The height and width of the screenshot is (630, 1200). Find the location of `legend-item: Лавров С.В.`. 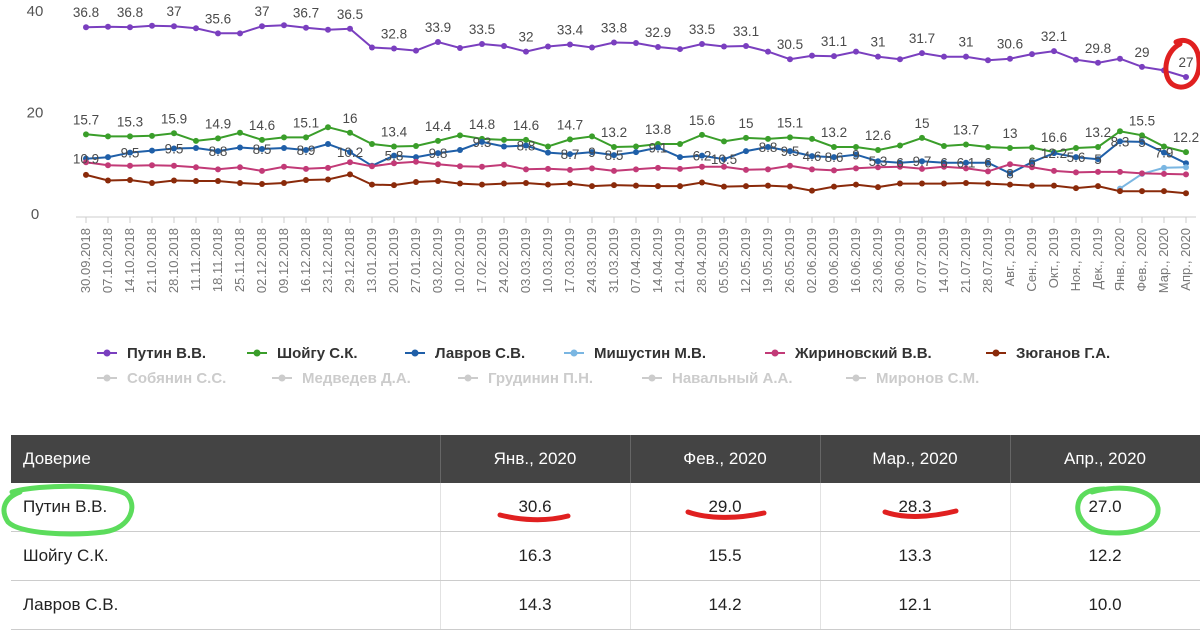

legend-item: Лавров С.В. is located at coordinates (465, 353).